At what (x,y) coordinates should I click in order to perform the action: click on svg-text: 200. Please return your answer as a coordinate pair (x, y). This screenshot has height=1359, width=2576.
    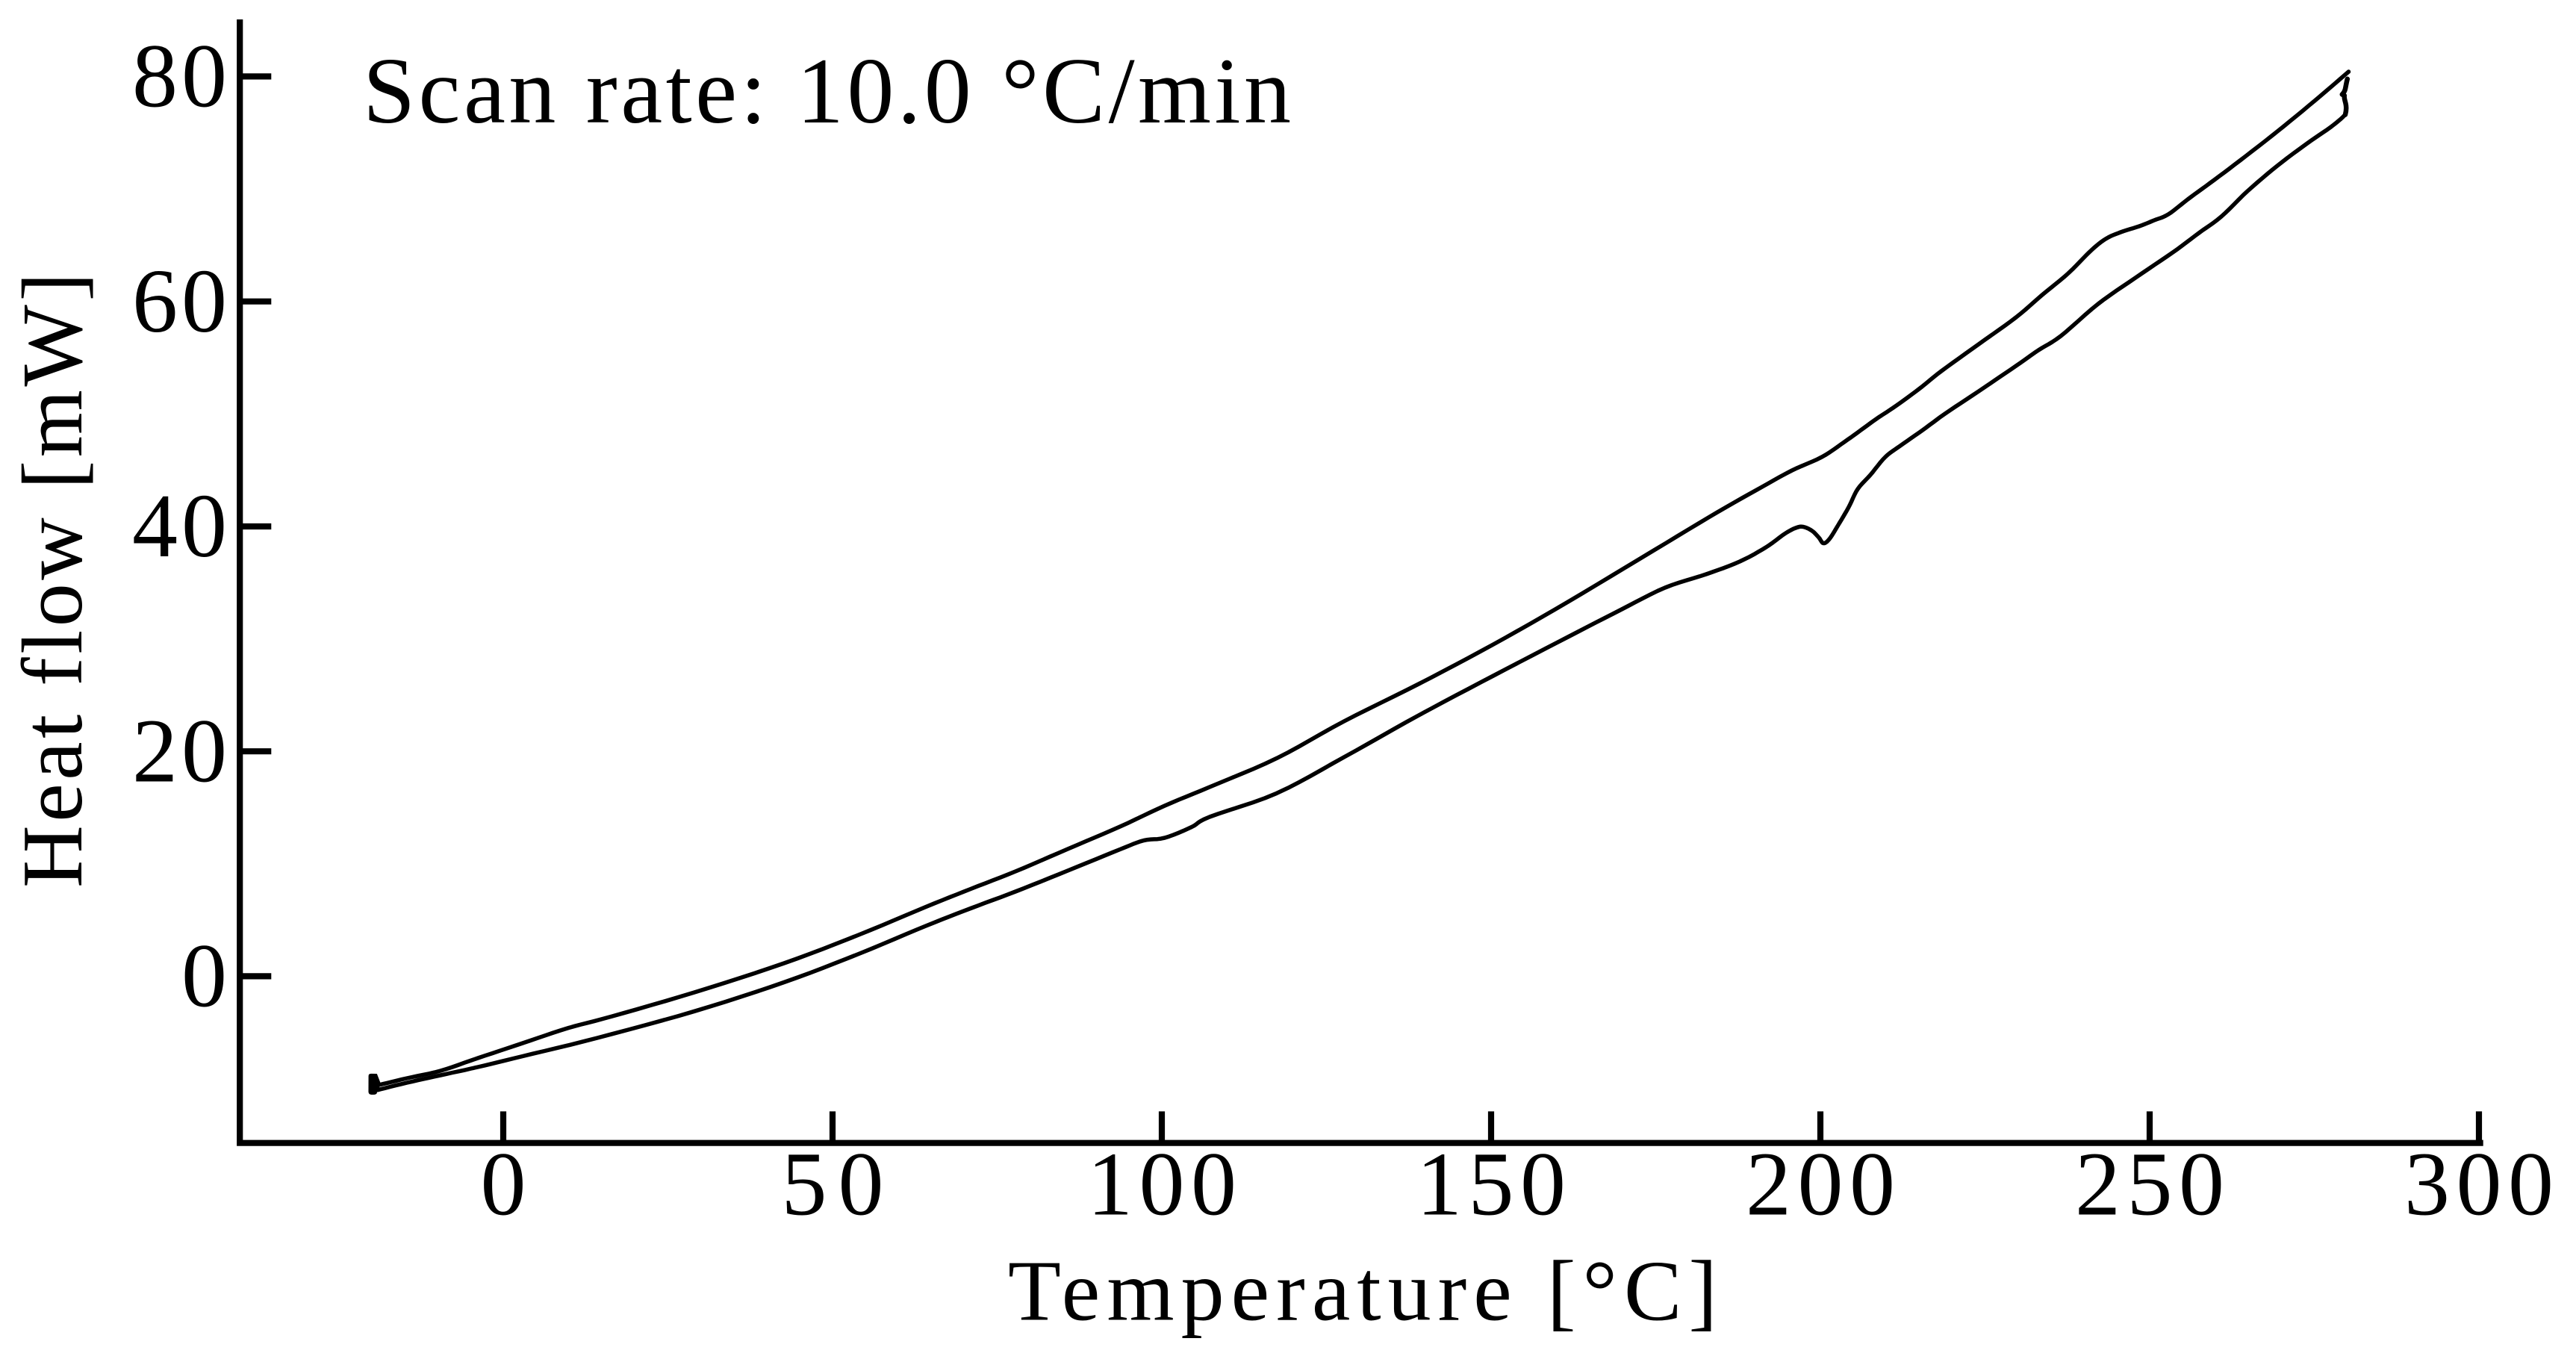
    Looking at the image, I should click on (1820, 1184).